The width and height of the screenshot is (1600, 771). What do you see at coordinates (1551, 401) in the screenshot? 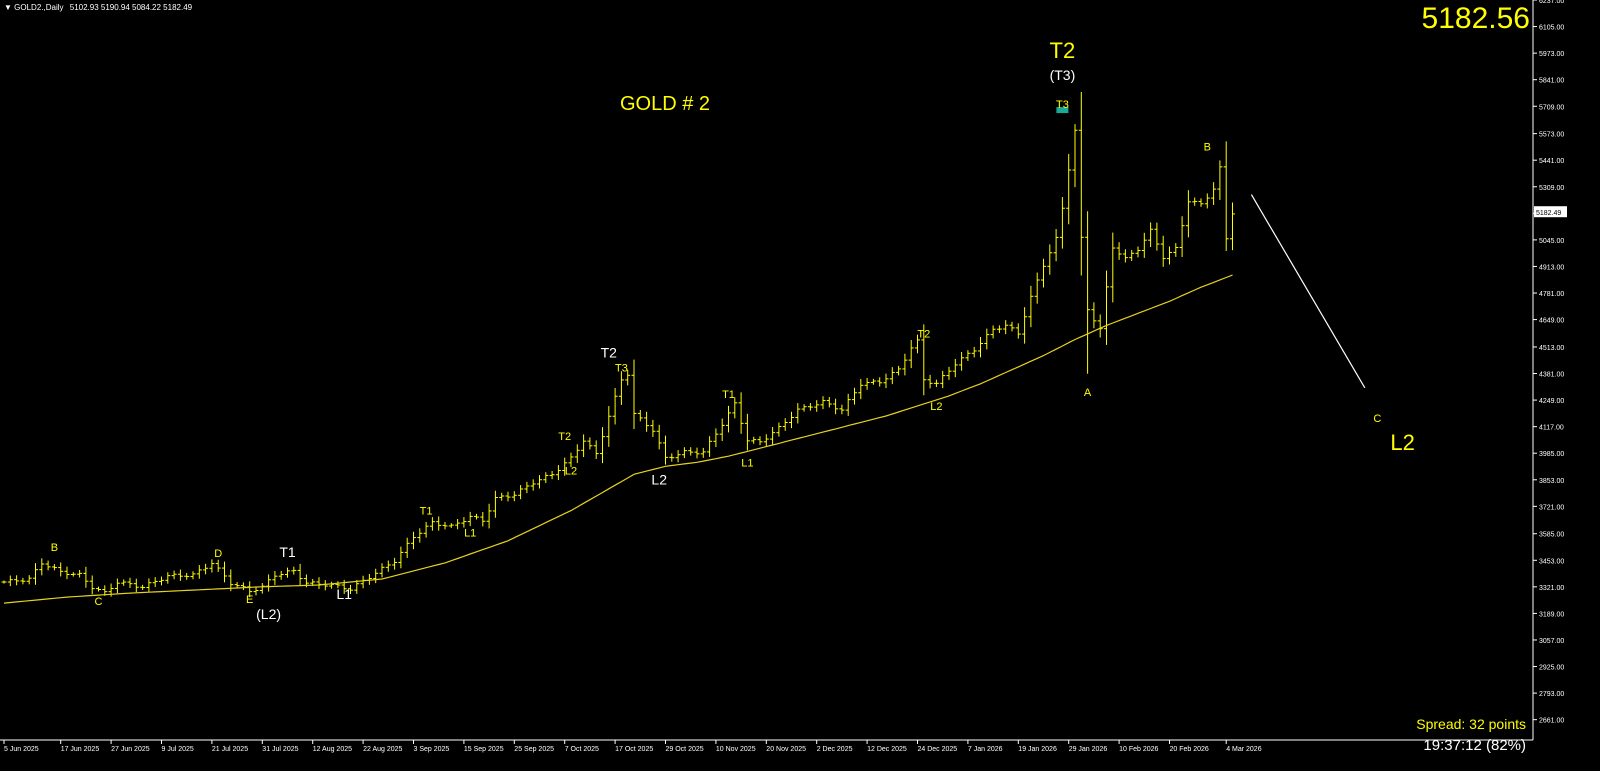
I see `y-tick-label: 4249.00` at bounding box center [1551, 401].